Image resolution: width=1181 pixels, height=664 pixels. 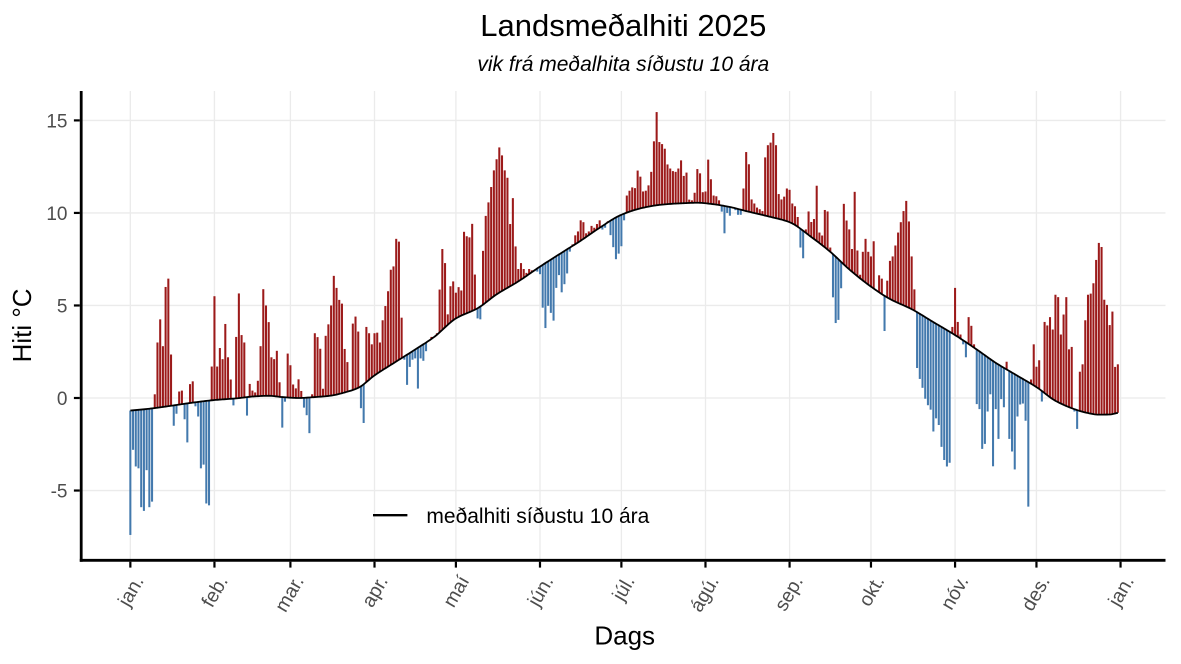 What do you see at coordinates (22, 325) in the screenshot?
I see `svg-text: Hiti °C` at bounding box center [22, 325].